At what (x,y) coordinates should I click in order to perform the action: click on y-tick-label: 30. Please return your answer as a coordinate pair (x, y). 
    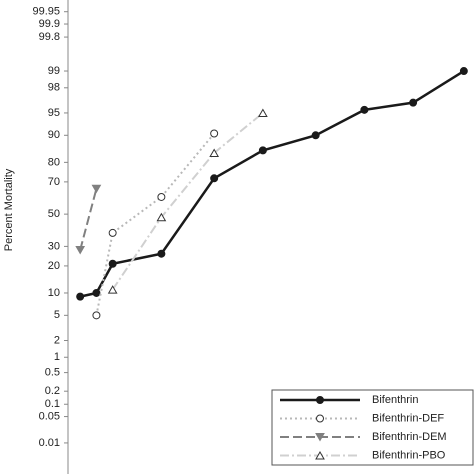
    Looking at the image, I should click on (54, 246).